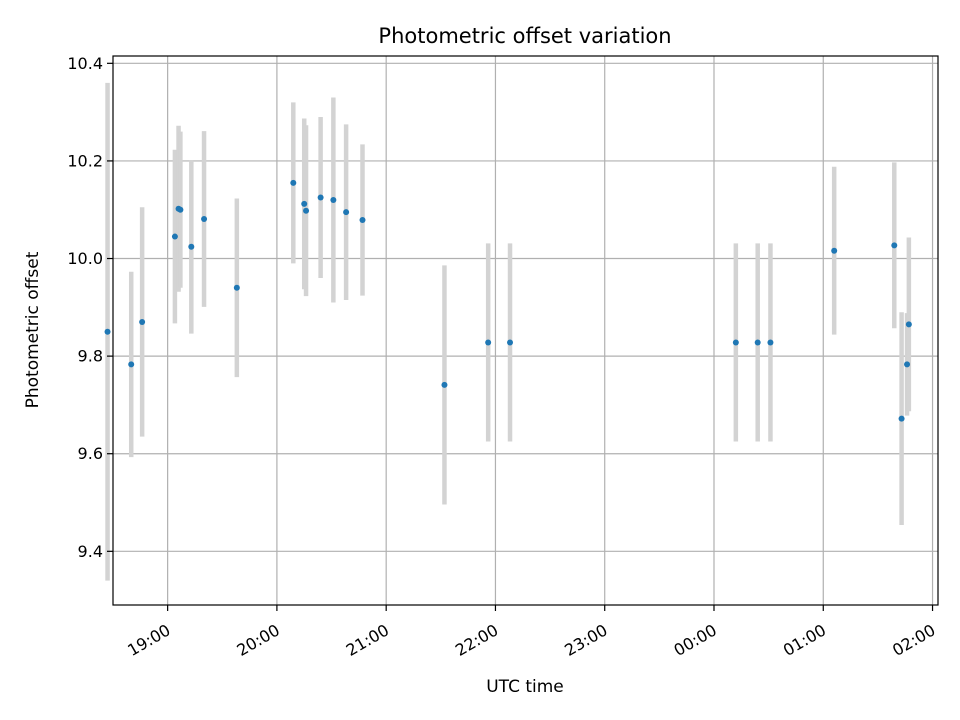 Image resolution: width=960 pixels, height=720 pixels. I want to click on y-tick-label: 9.8, so click(90, 356).